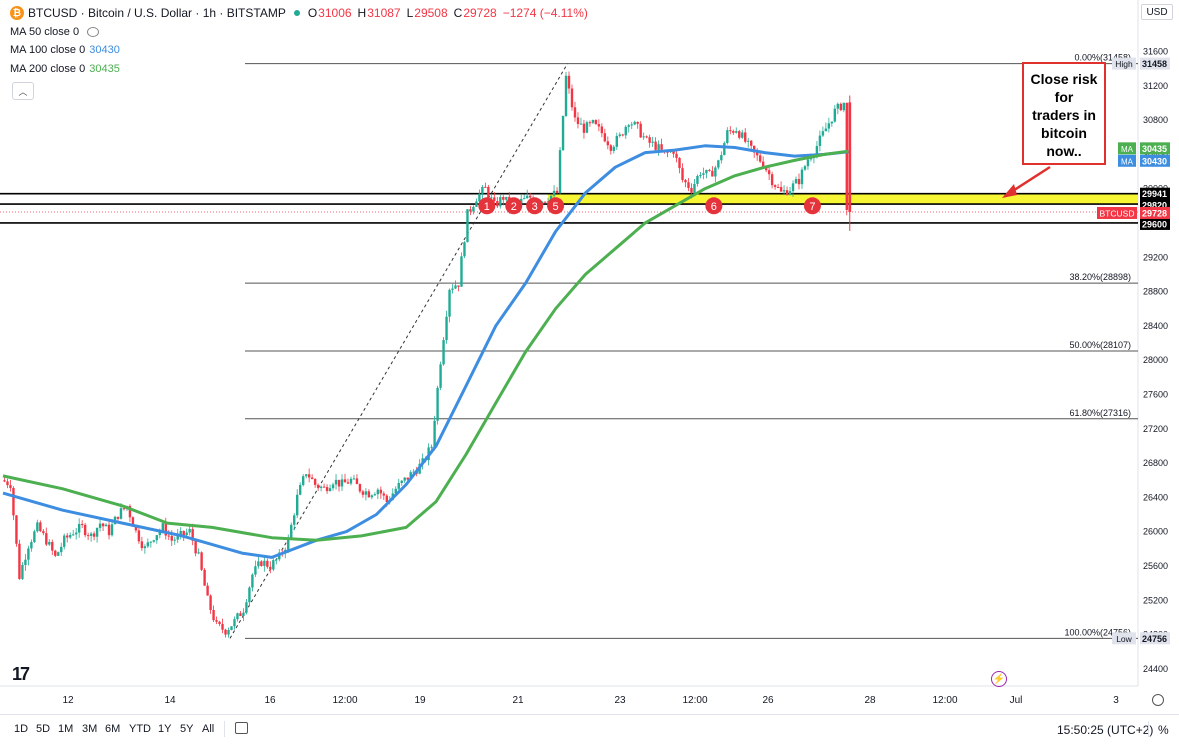  I want to click on currency-selector: USD, so click(1157, 12).